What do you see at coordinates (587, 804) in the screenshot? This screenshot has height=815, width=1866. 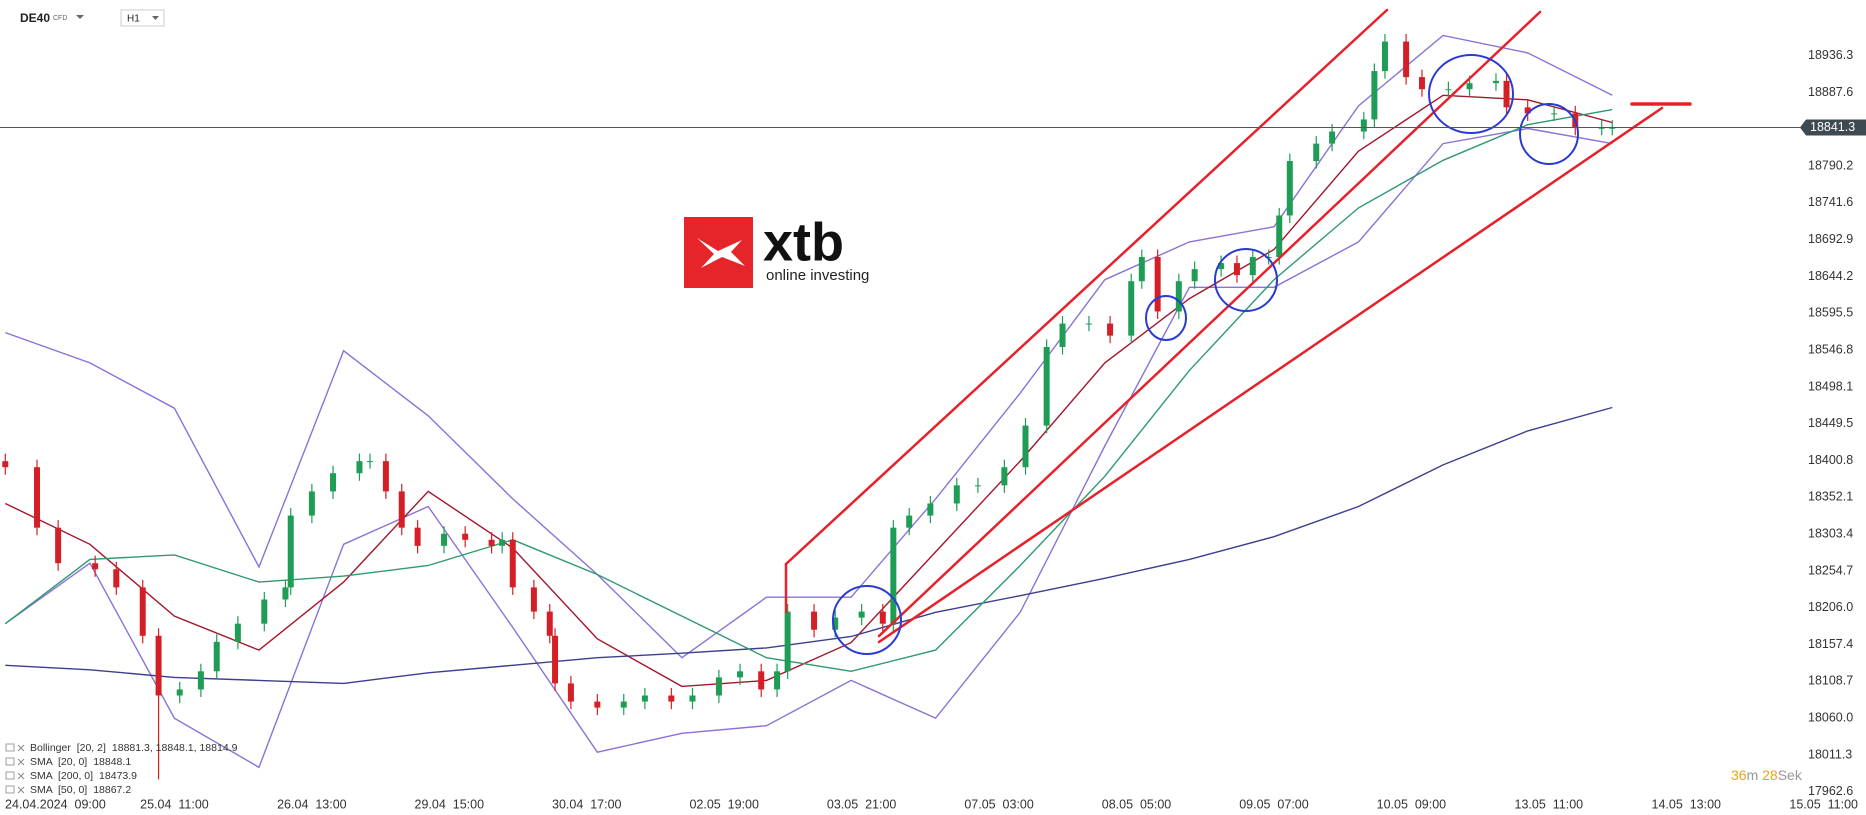 I see `x-tick-label: 30.04 17:00` at bounding box center [587, 804].